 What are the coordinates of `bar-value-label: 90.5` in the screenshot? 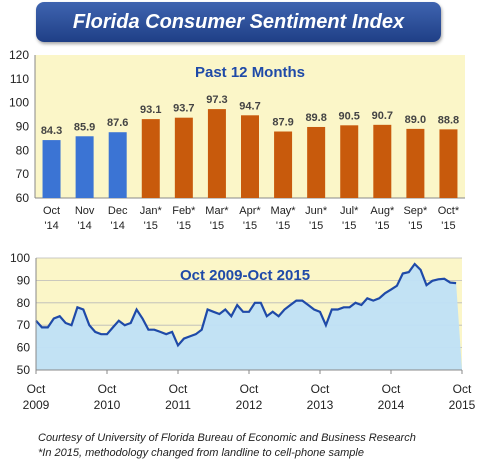 It's located at (349, 116).